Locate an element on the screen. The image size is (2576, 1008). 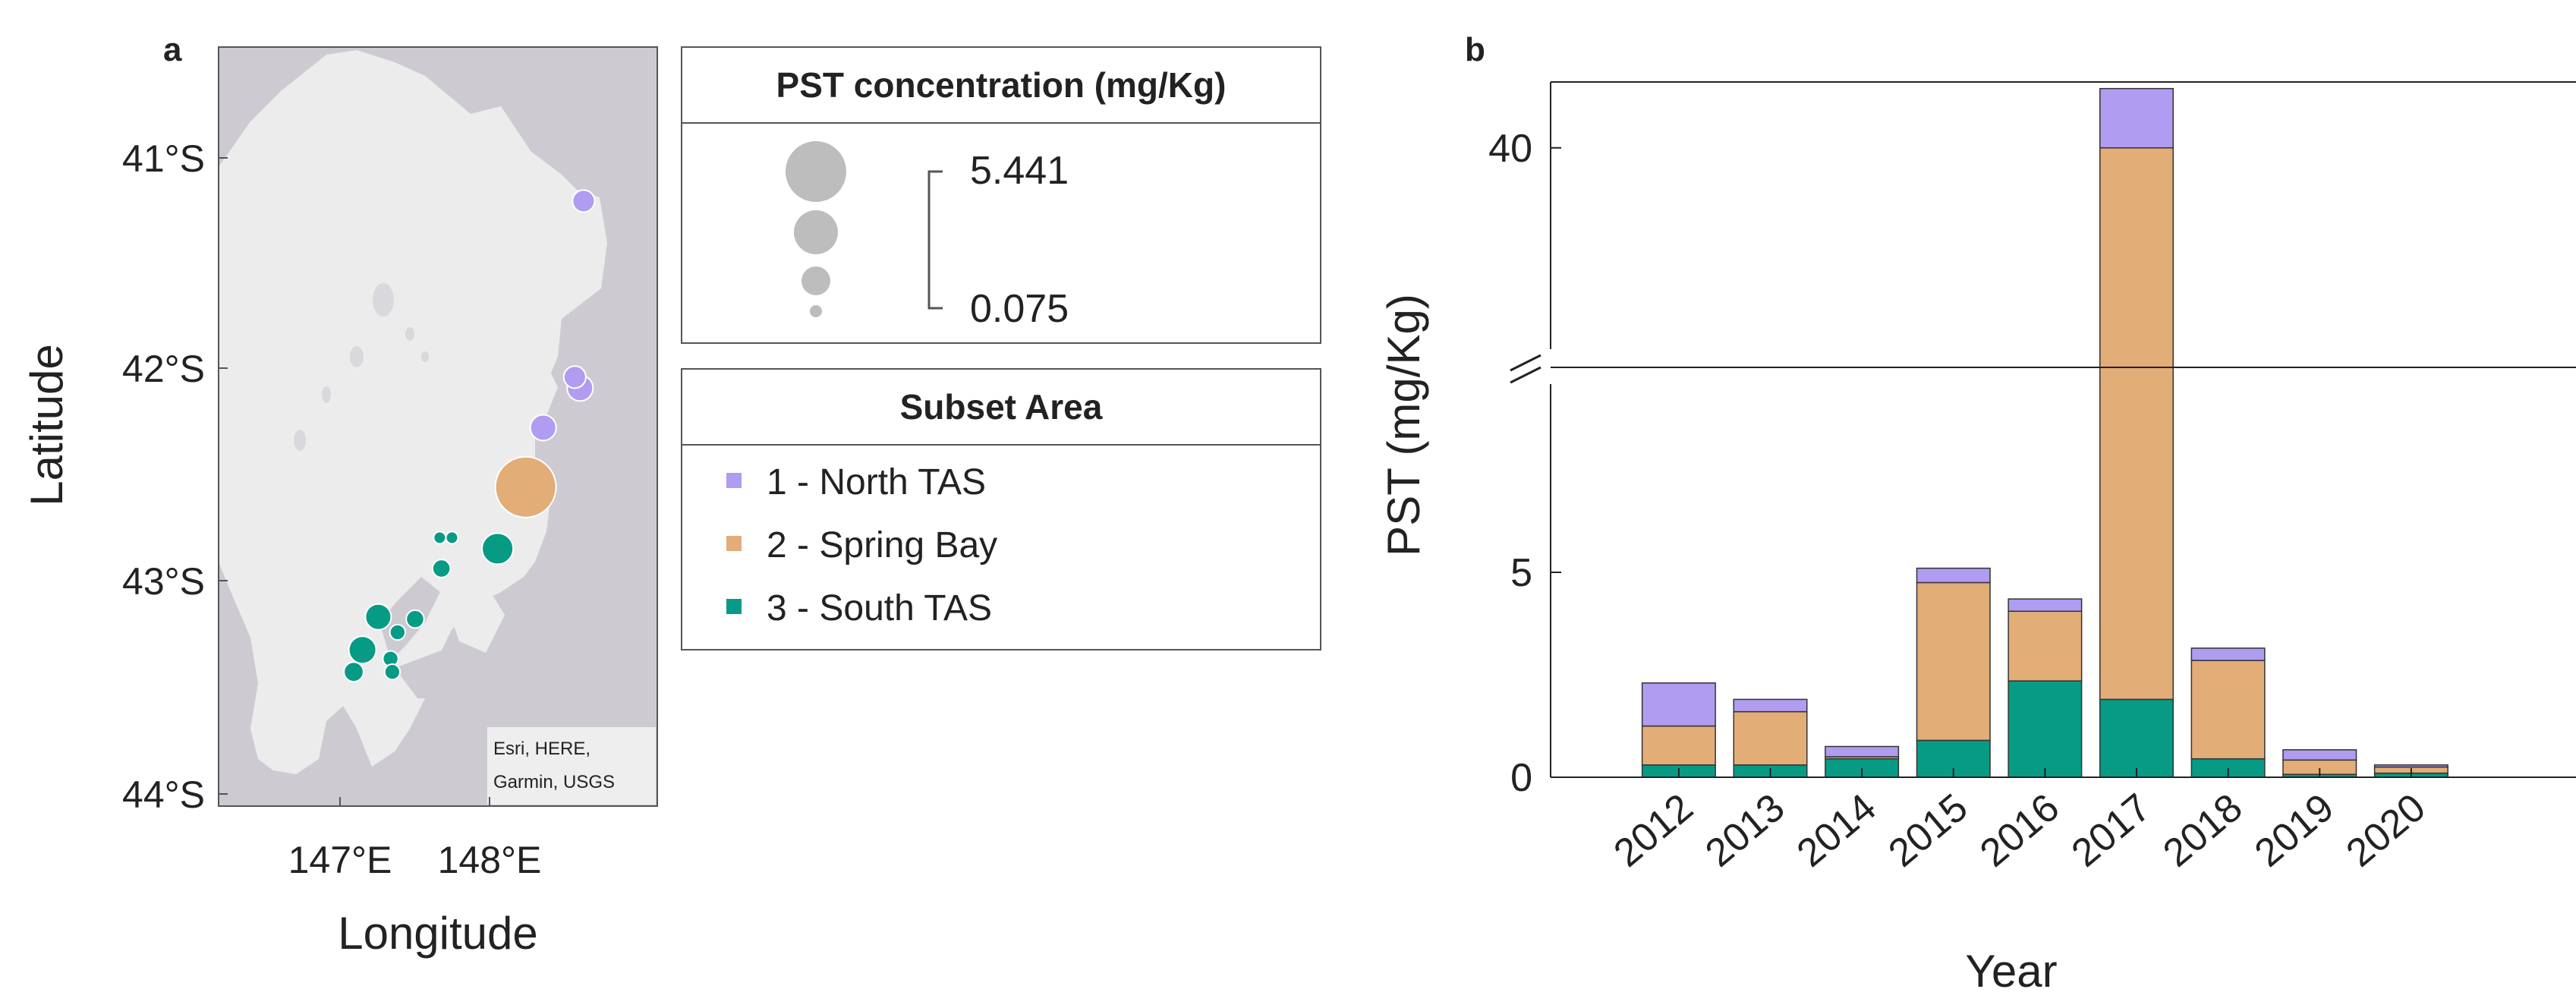
bar-x-tick-label-2020: 2020 is located at coordinates (2386, 831).